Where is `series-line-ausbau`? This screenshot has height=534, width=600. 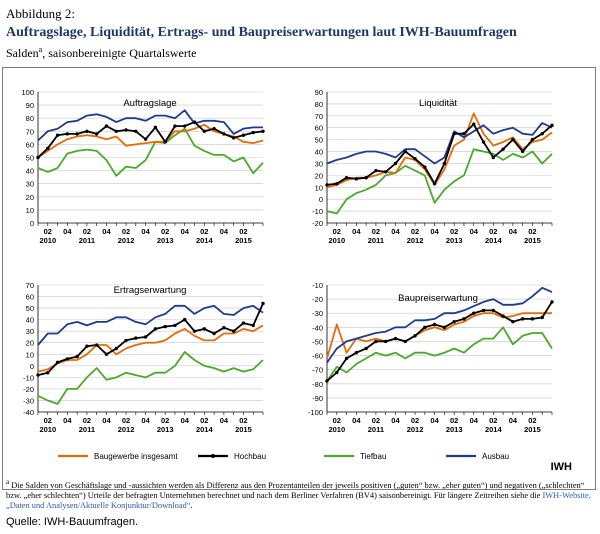 series-line-ausbau is located at coordinates (150, 125).